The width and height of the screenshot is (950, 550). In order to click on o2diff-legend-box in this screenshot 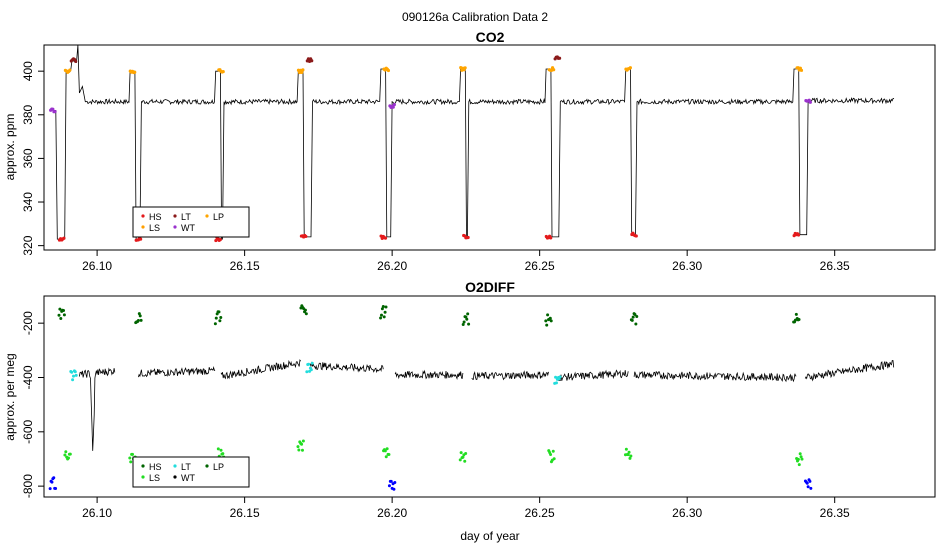, I will do `click(191, 472)`.